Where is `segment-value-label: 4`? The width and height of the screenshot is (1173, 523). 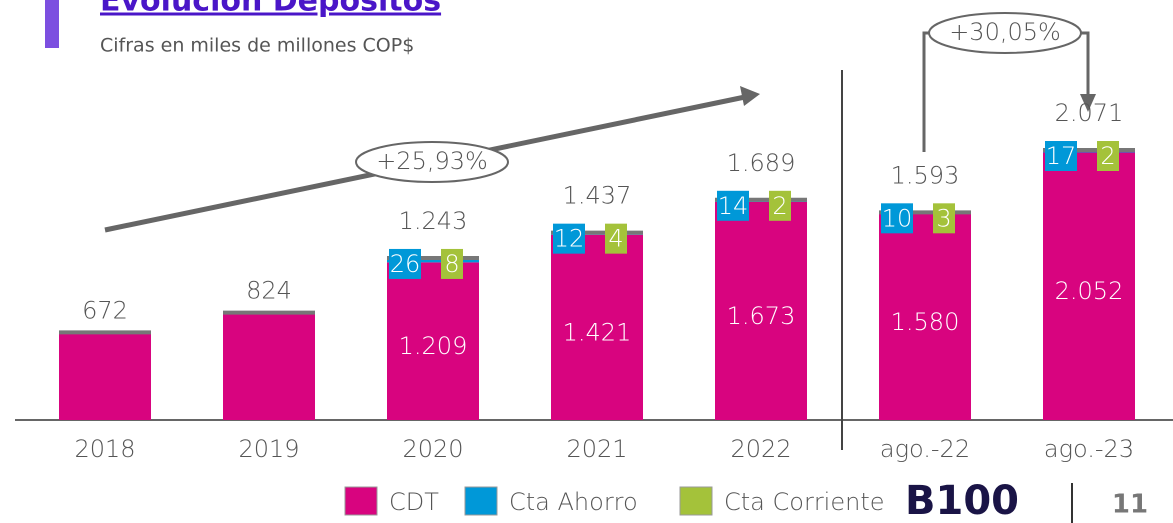 segment-value-label: 4 is located at coordinates (615, 239).